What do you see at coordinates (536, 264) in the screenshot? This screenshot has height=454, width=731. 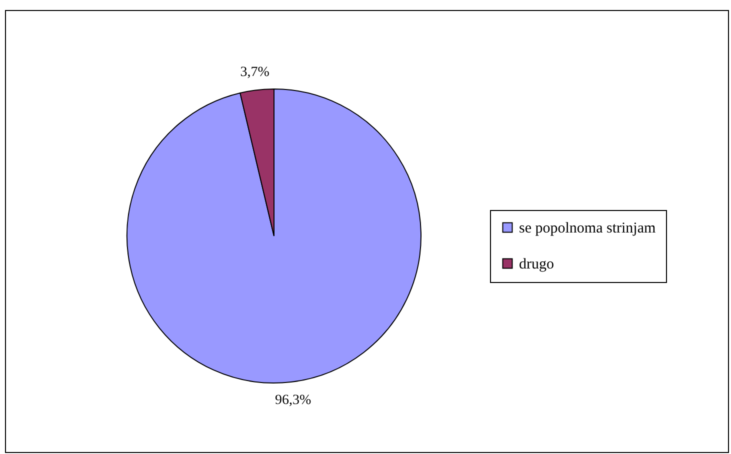 I see `legend-label: drugo` at bounding box center [536, 264].